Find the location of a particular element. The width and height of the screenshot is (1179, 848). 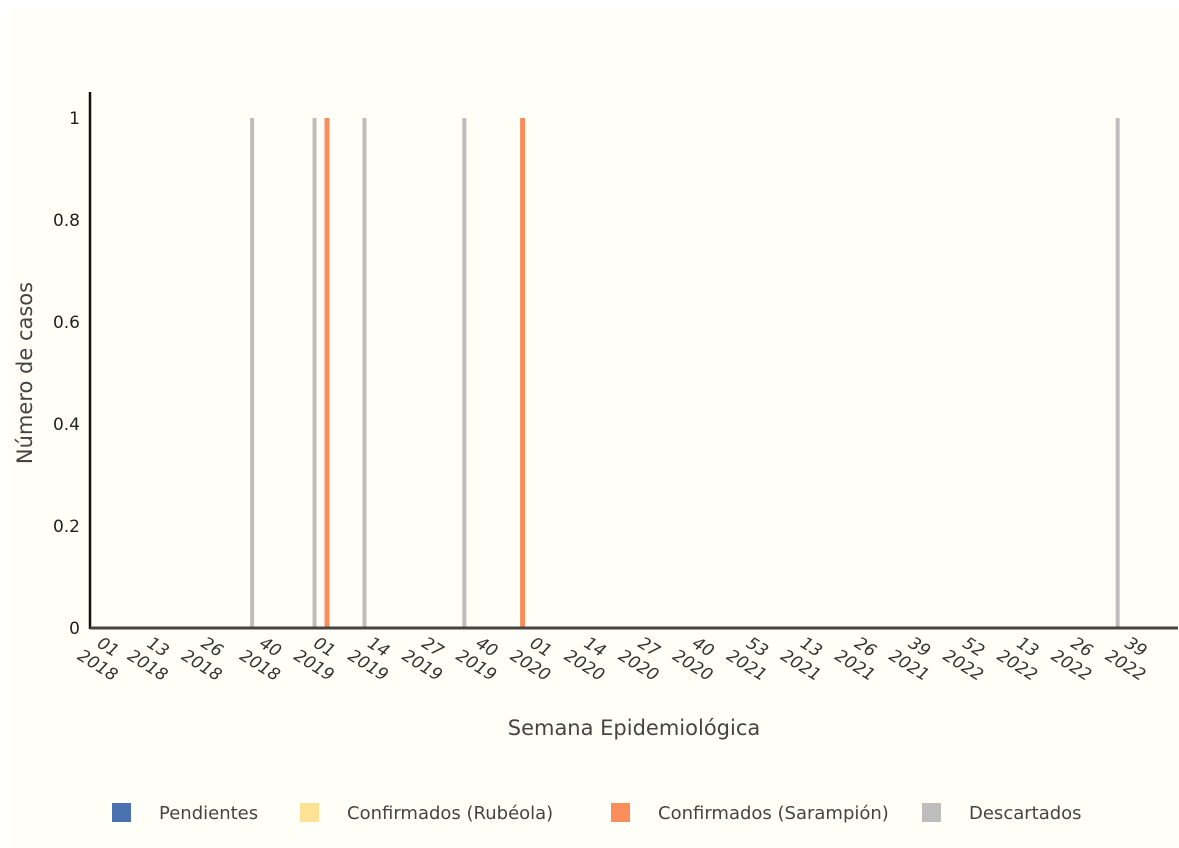

y-tick-label: 0.8 is located at coordinates (66, 221).